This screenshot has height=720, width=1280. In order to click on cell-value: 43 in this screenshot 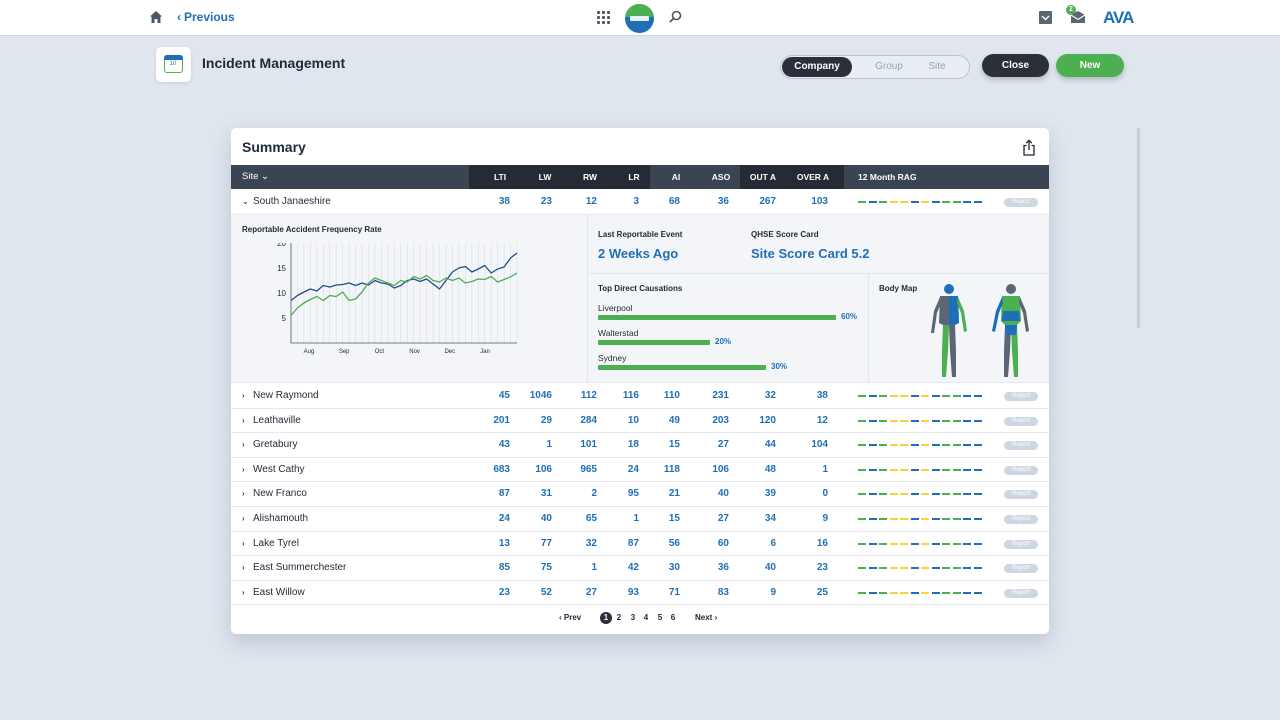, I will do `click(504, 445)`.